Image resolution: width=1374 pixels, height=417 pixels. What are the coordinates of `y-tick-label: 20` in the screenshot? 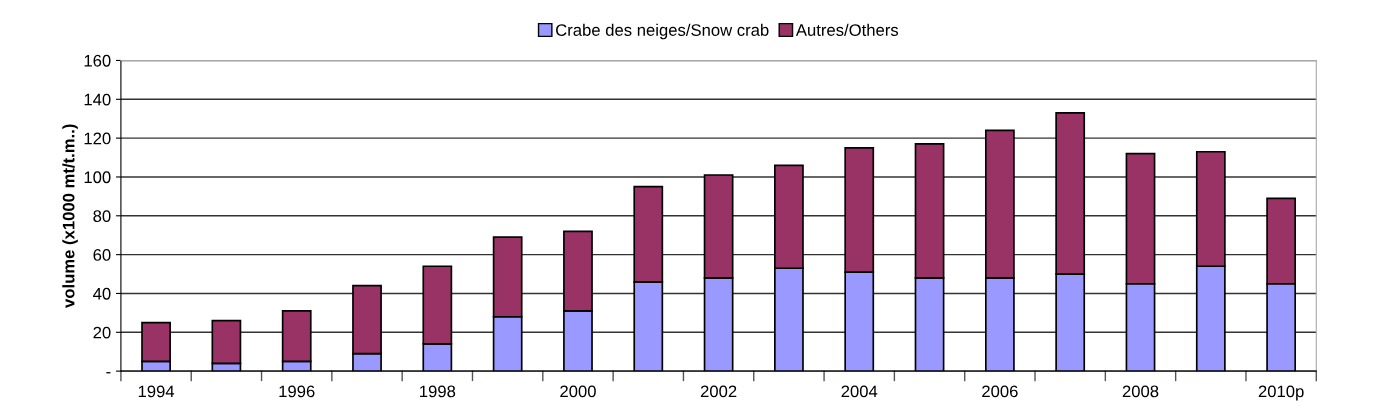 It's located at (102, 332).